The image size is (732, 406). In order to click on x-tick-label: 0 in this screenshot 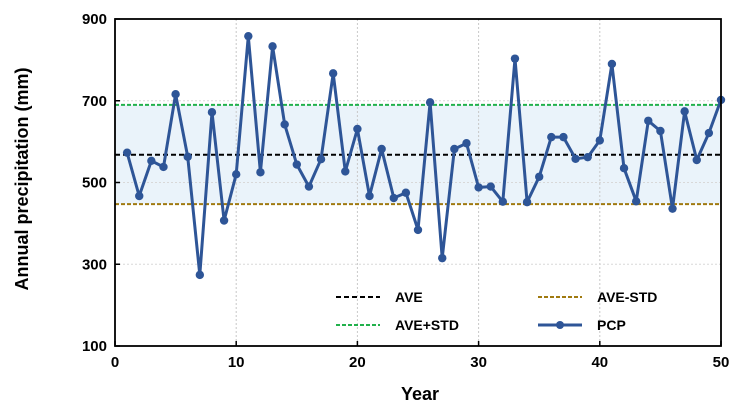, I will do `click(115, 362)`.